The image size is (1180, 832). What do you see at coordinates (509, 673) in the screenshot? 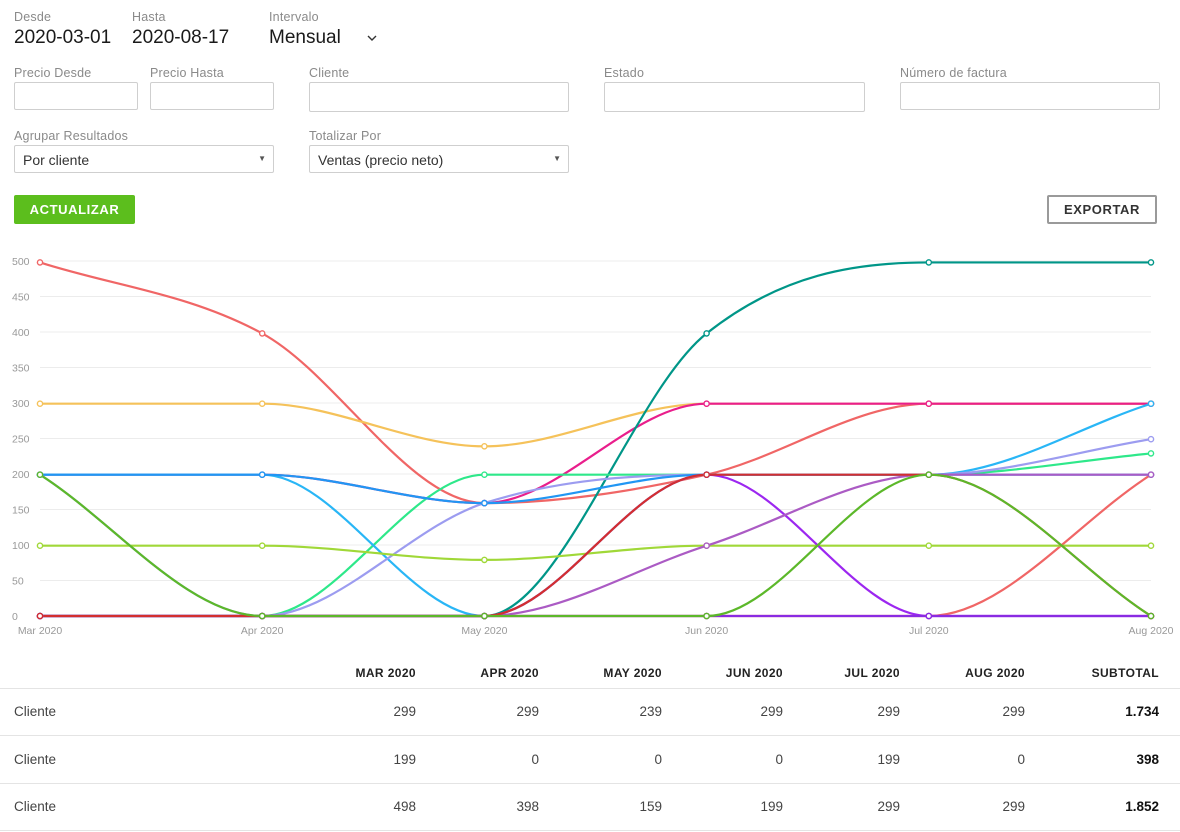
I see `column-header: APR 2020` at bounding box center [509, 673].